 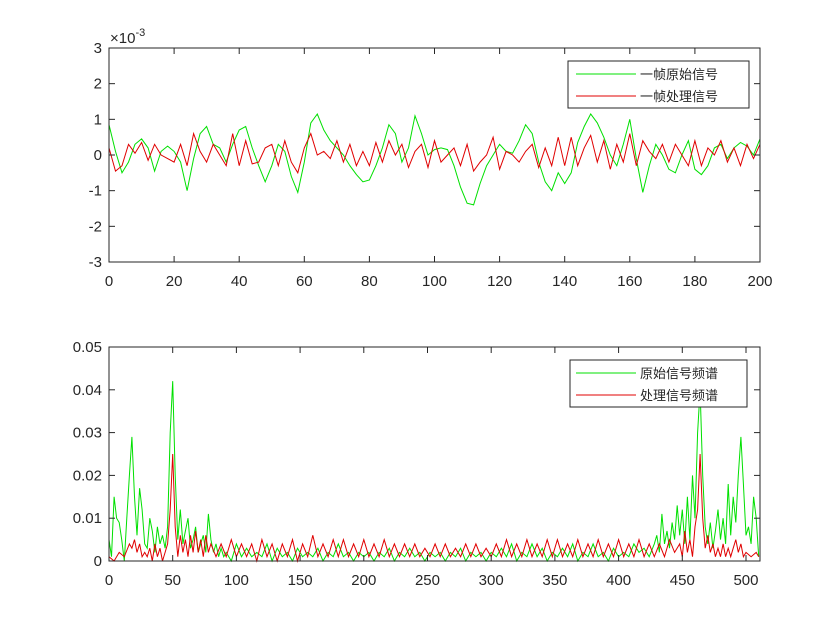 I want to click on x-tick-label: 180, so click(x=694, y=281).